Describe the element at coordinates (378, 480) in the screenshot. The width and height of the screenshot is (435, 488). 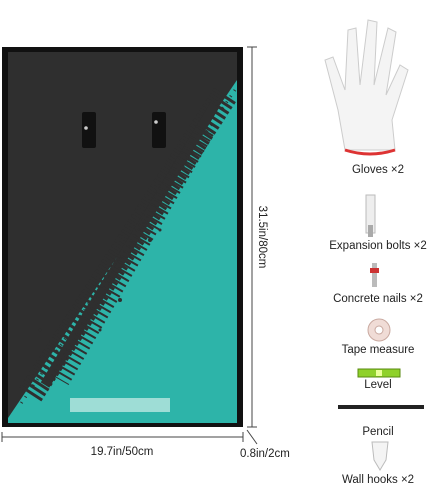
I see `item-label: Wall hooks ×2` at that location.